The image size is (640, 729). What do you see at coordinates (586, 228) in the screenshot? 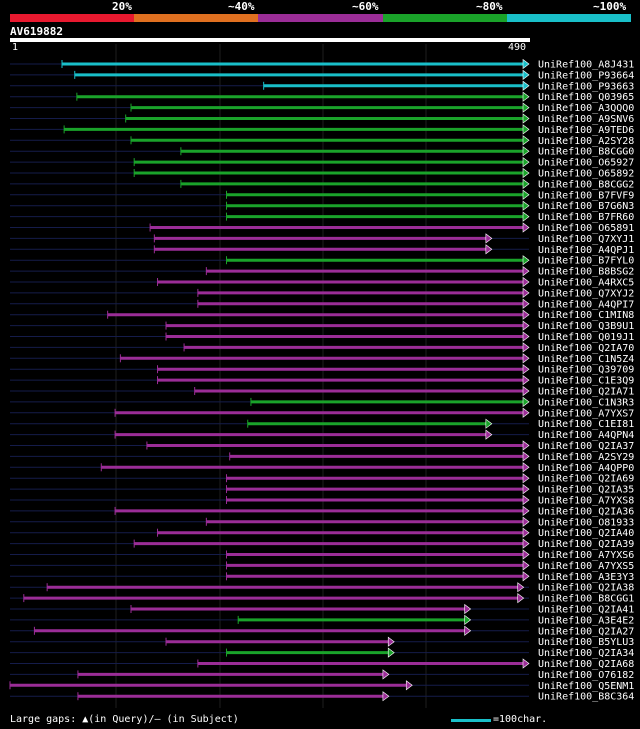
I see `hit-label: UniRef100_O65891` at bounding box center [586, 228].